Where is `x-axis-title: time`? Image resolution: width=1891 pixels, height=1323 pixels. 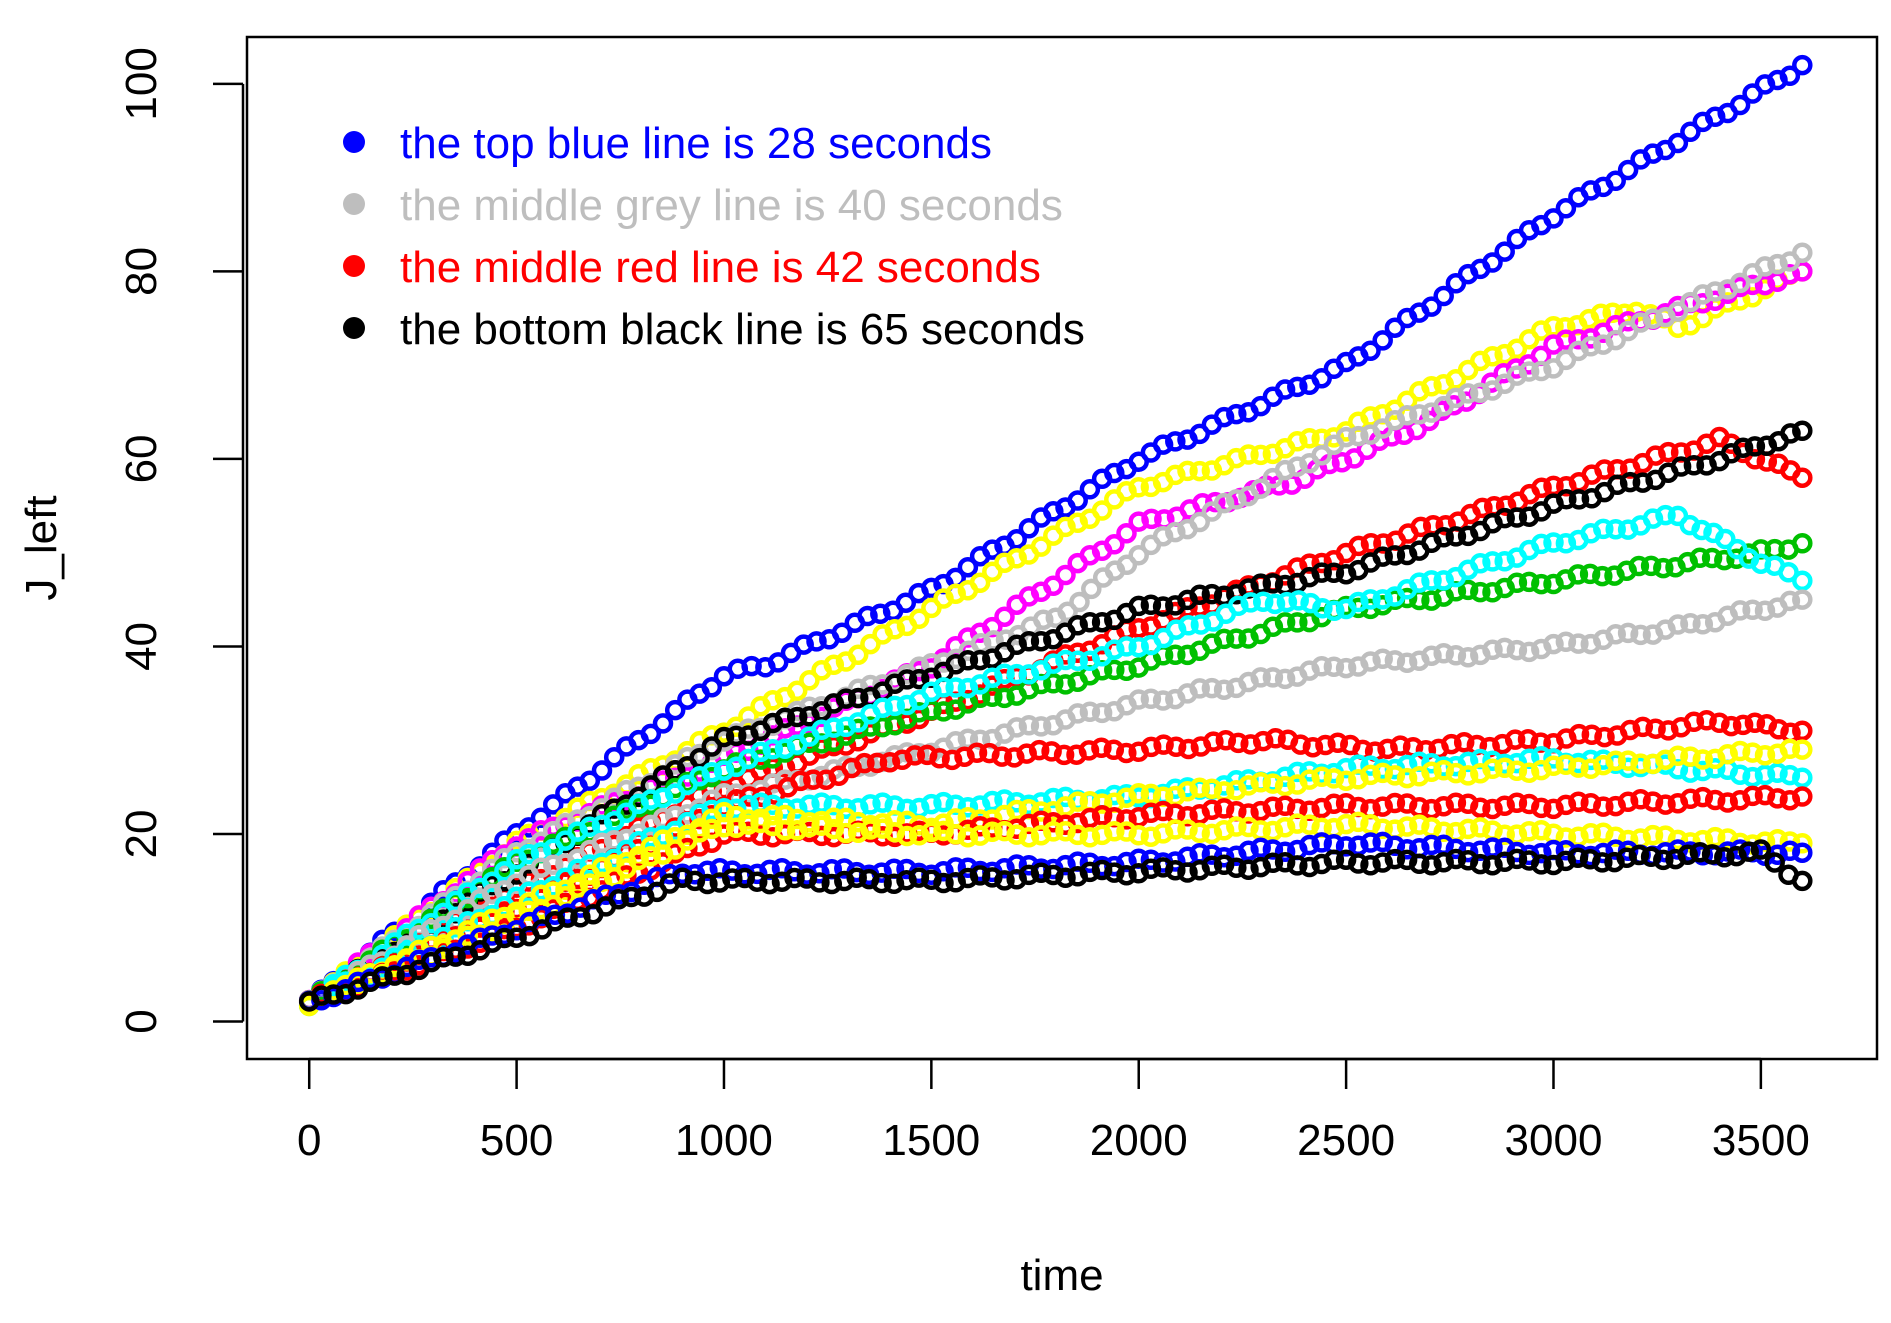
x-axis-title: time is located at coordinates (1061, 1275).